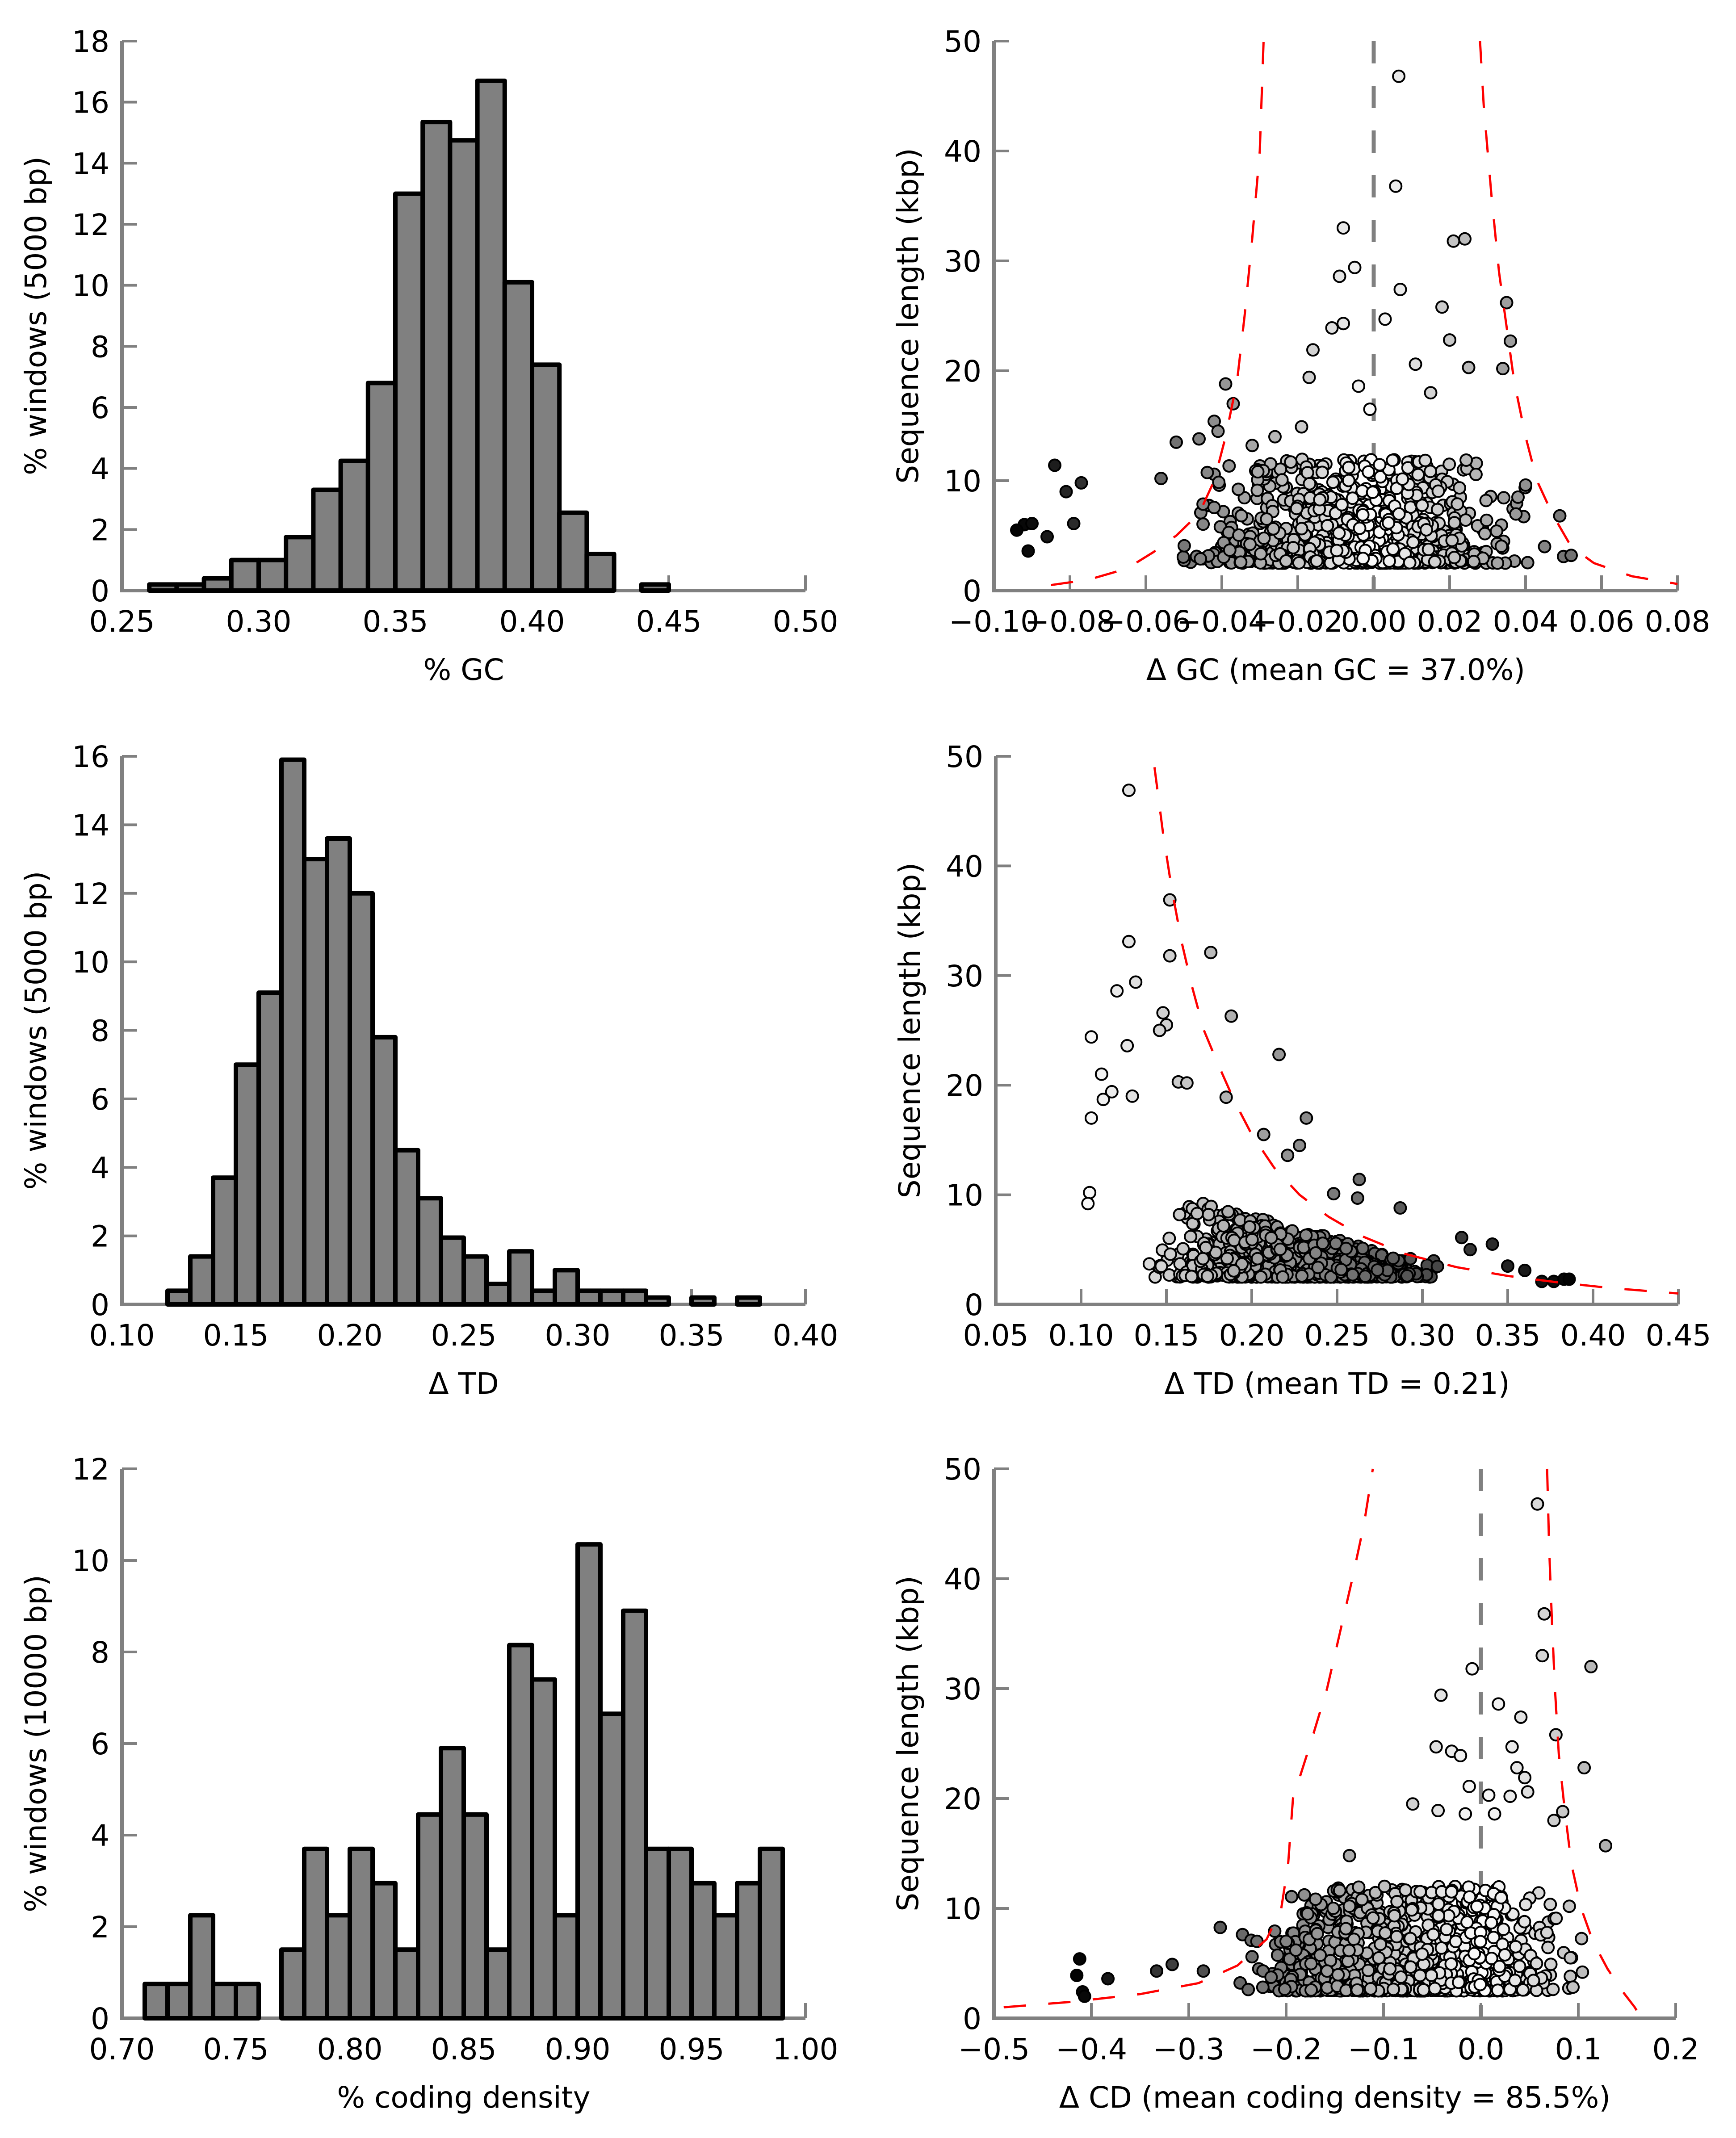 This screenshot has height=2138, width=1736. Describe the element at coordinates (90, 103) in the screenshot. I see `y-tick-label: 16` at that location.